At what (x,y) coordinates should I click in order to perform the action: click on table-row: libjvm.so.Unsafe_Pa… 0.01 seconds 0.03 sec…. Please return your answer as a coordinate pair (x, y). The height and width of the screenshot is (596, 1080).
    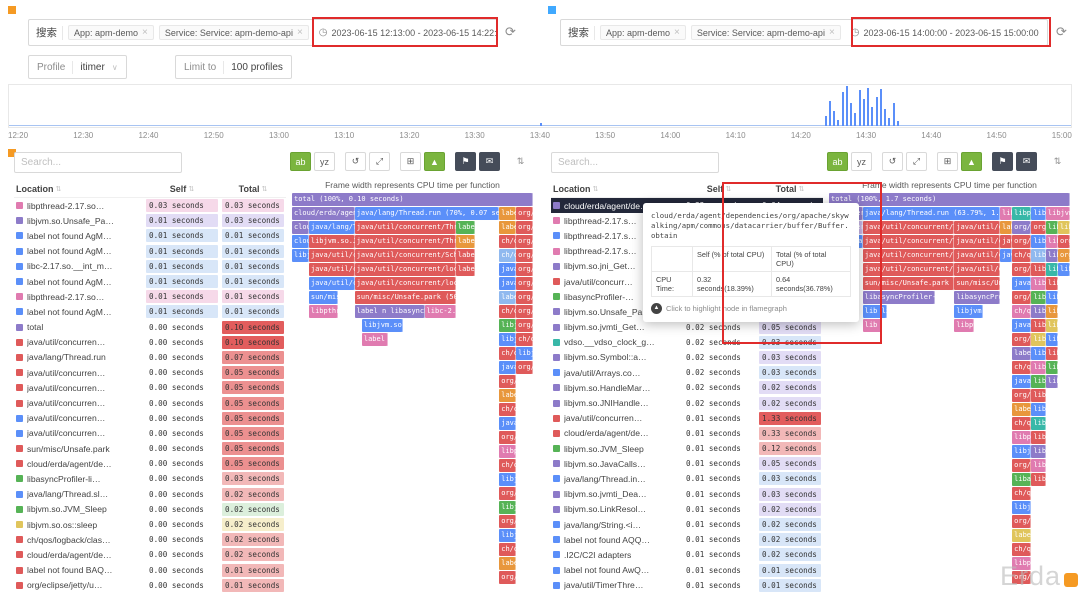
    Looking at the image, I should click on (150, 220).